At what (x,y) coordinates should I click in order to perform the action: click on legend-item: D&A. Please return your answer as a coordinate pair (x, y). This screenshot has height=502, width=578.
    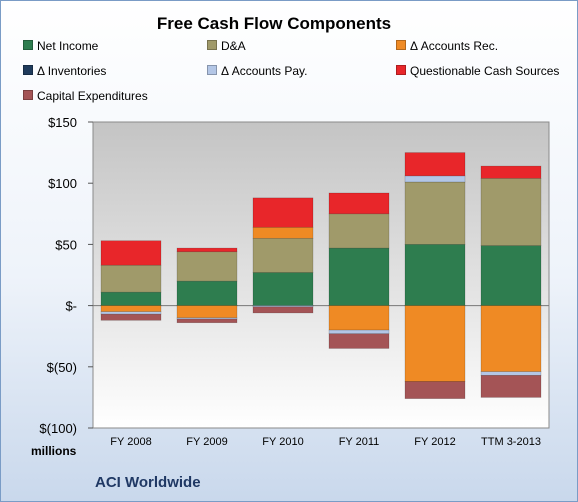
    Looking at the image, I should click on (226, 46).